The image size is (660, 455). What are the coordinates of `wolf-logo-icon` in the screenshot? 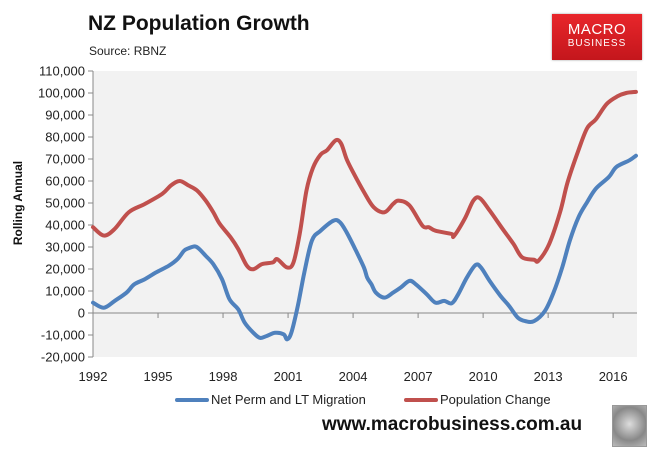 It's located at (629, 426).